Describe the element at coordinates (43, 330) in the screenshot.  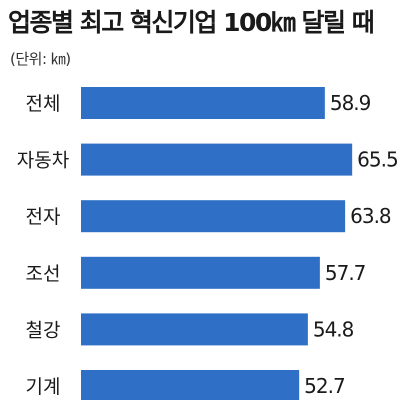
I see `category-label: 철강` at that location.